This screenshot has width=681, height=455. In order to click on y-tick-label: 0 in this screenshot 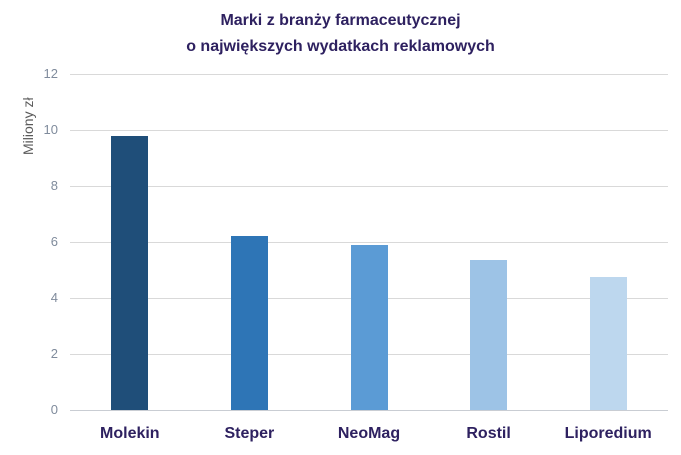, I will do `click(54, 409)`.